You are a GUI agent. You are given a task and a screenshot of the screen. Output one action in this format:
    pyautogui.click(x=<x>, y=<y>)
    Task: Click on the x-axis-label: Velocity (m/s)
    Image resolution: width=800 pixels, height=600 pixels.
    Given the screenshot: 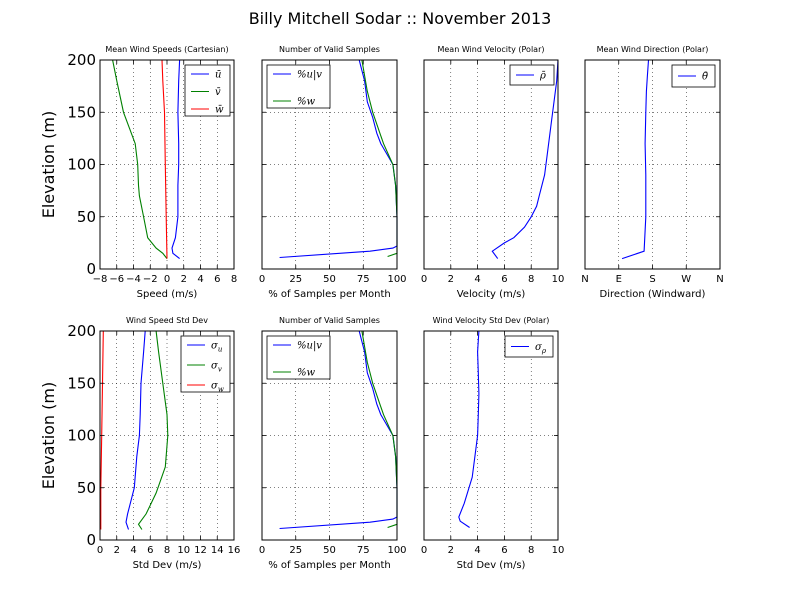 What is the action you would take?
    pyautogui.click(x=491, y=294)
    